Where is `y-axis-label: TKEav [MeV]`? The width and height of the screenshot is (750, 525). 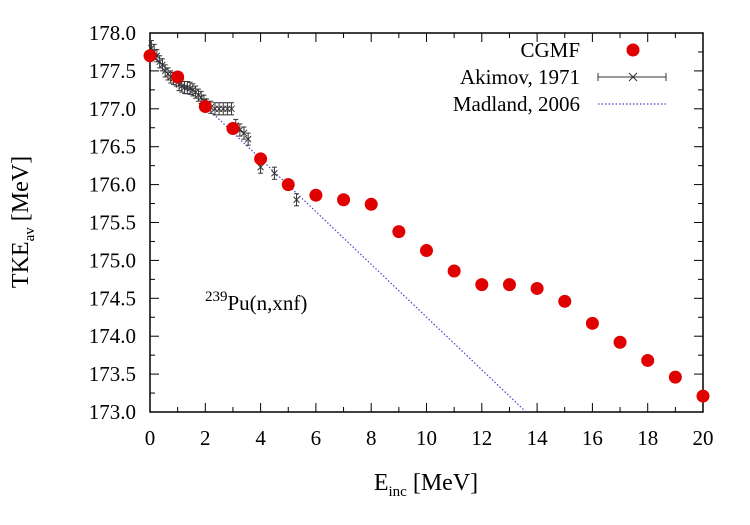
y-axis-label: TKEav [MeV] is located at coordinates (23, 222).